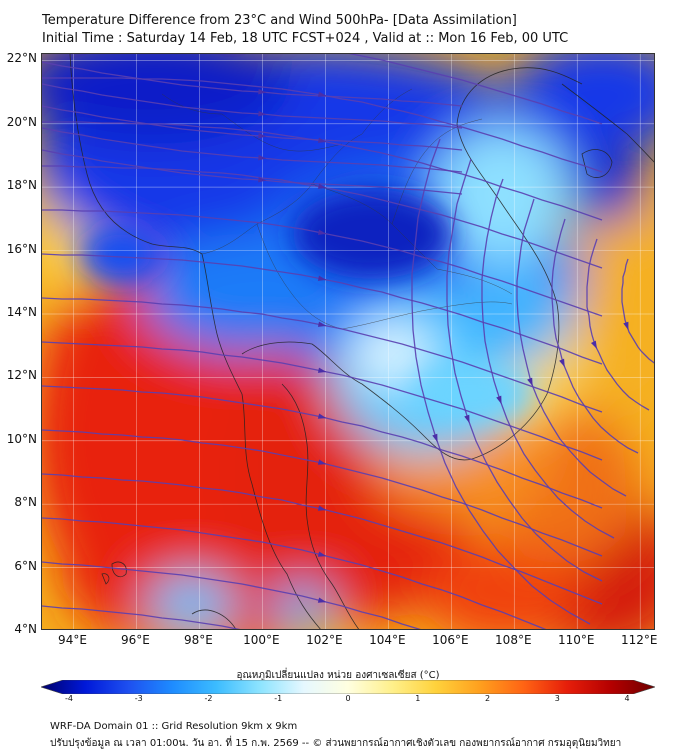 The height and width of the screenshot is (756, 676). What do you see at coordinates (21, 375) in the screenshot?
I see `lat-tick-label: 12°N` at bounding box center [21, 375].